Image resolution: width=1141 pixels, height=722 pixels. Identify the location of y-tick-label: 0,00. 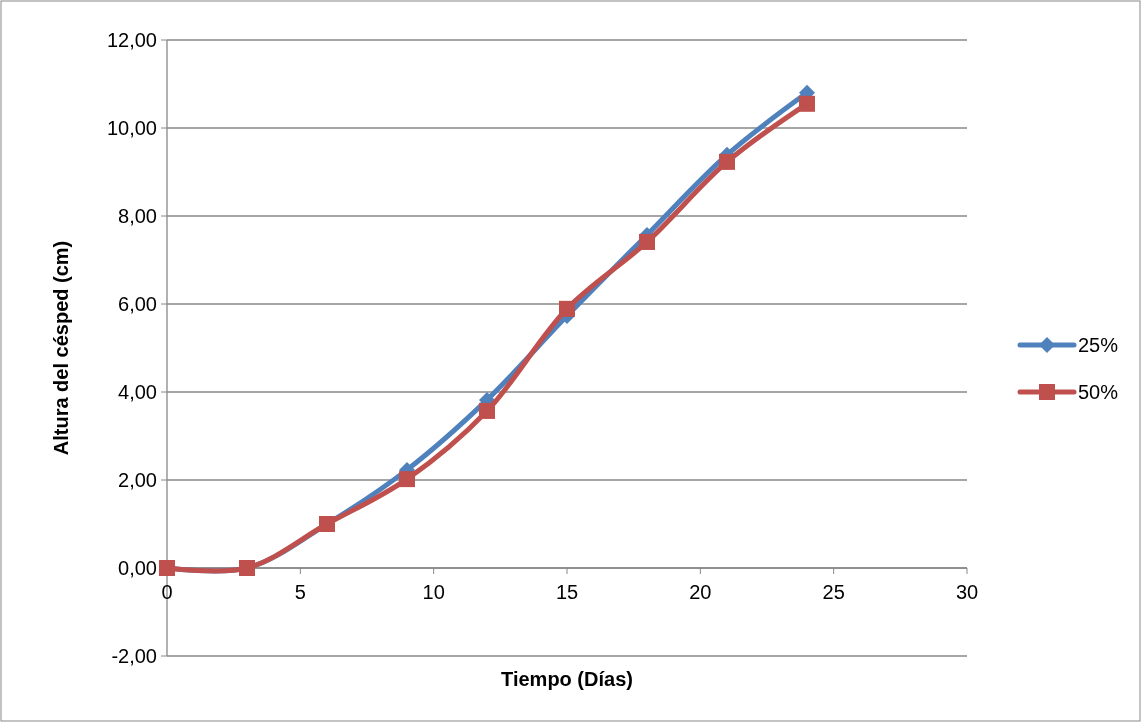
(137, 568).